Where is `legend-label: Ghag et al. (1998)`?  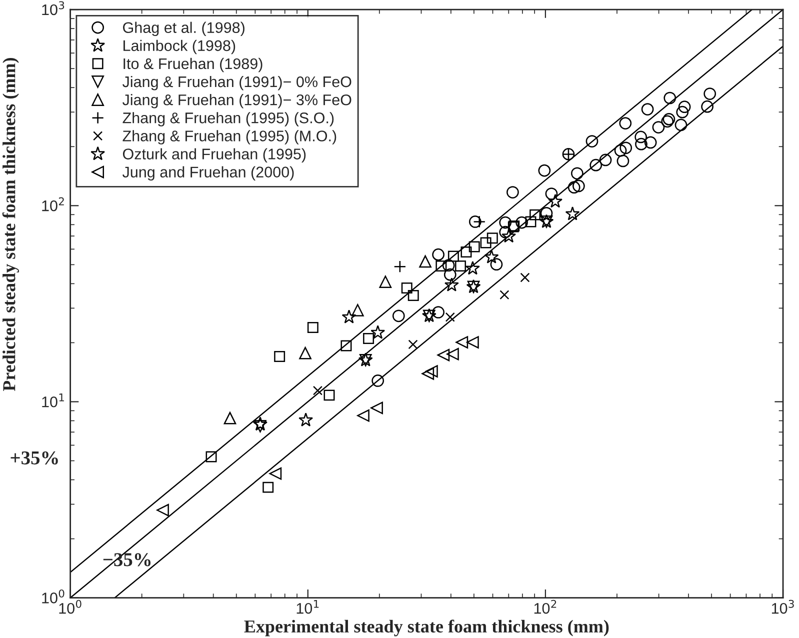 legend-label: Ghag et al. (1998) is located at coordinates (183, 29).